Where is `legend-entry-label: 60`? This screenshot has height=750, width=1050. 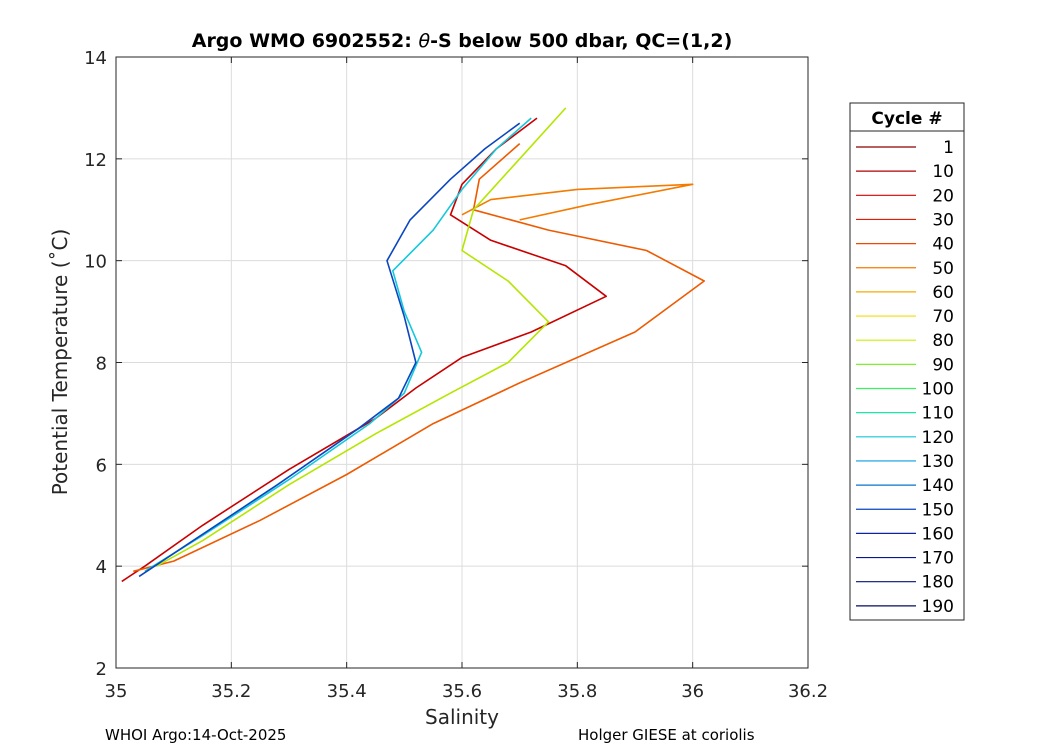
legend-entry-label: 60 is located at coordinates (943, 293).